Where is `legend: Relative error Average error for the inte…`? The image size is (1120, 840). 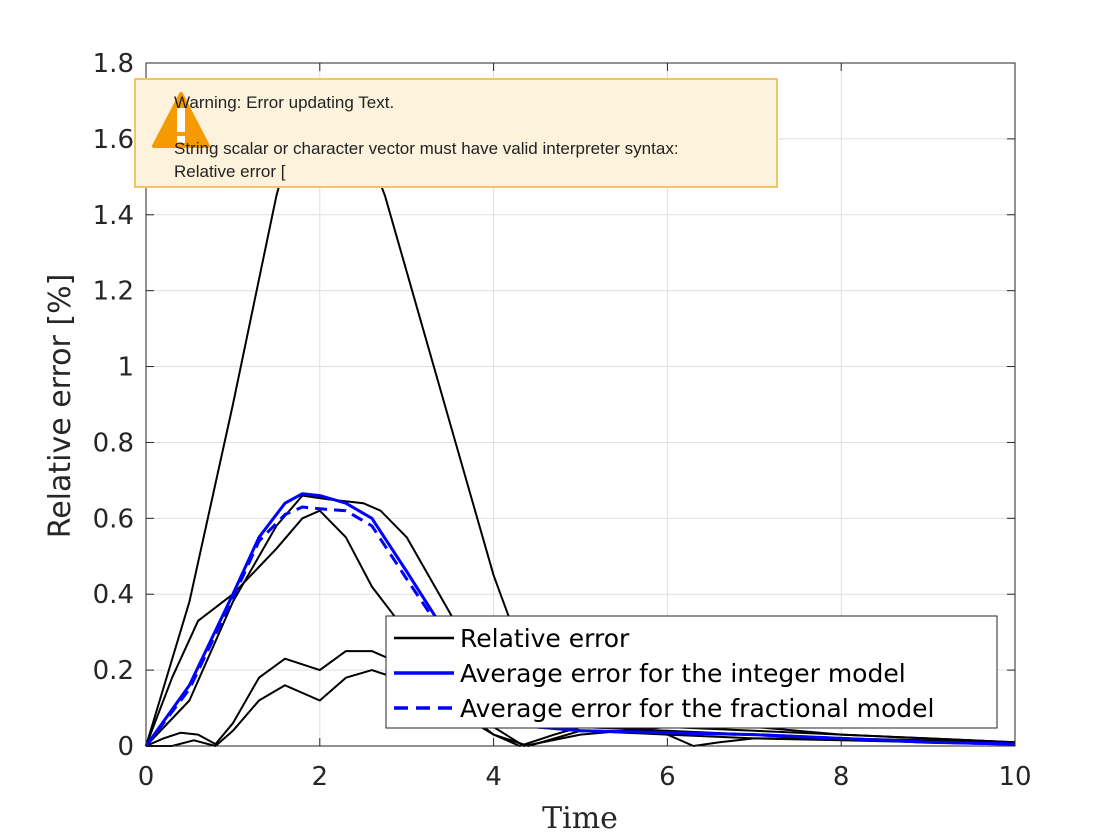
legend: Relative error Average error for the inte… is located at coordinates (691, 672).